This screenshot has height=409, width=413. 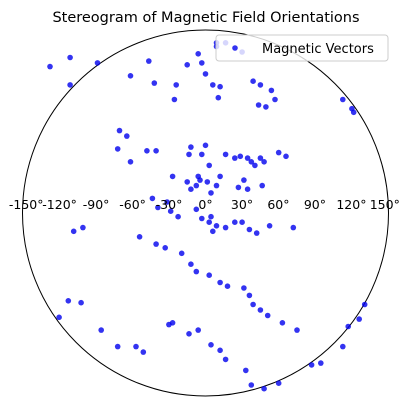 I want to click on x-tick-label: -30°, so click(x=169, y=204).